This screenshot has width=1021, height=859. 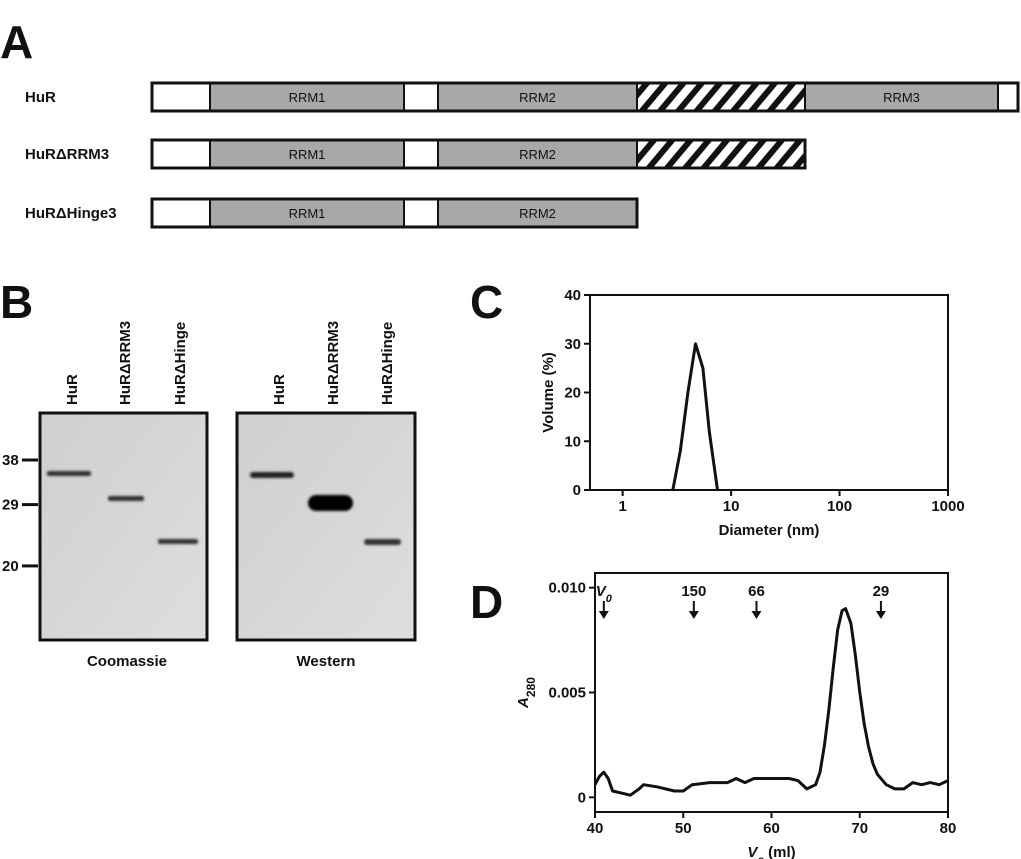 I want to click on y-tick-label: 30, so click(x=572, y=344).